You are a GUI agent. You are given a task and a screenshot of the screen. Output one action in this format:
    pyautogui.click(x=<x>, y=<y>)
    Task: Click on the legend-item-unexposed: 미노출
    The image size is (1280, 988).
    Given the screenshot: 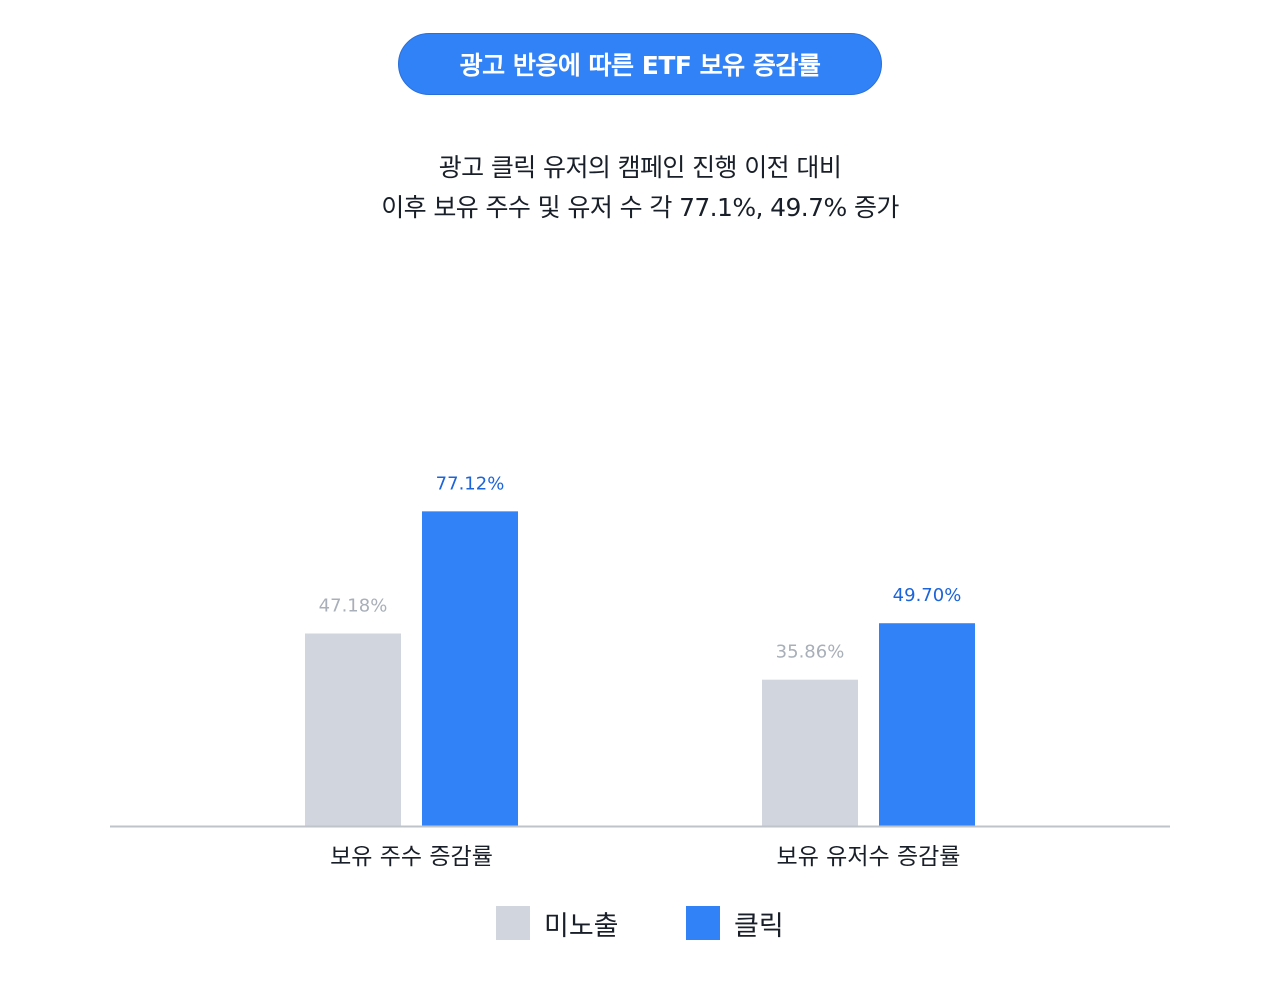 What is the action you would take?
    pyautogui.click(x=557, y=923)
    